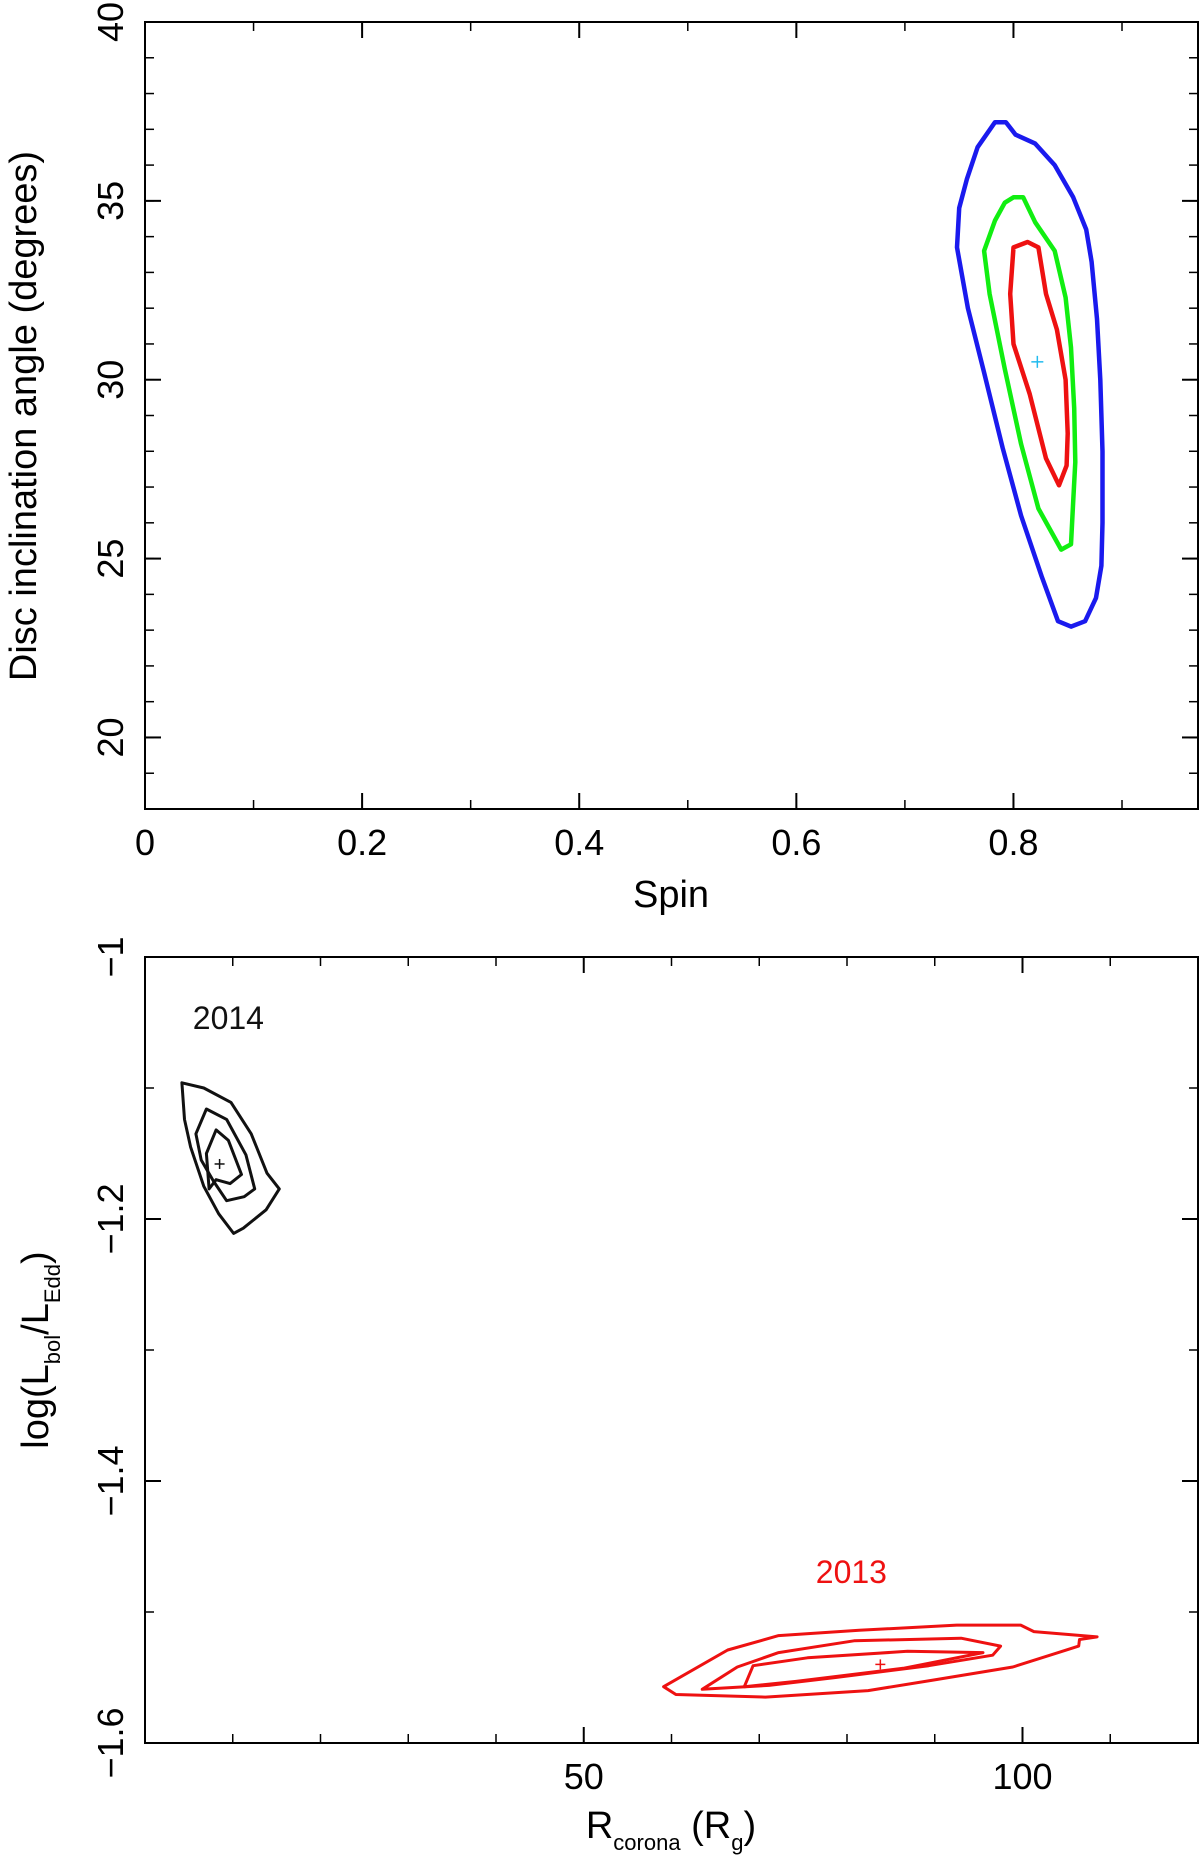  I want to click on y-tick-label: 40, so click(110, 22).